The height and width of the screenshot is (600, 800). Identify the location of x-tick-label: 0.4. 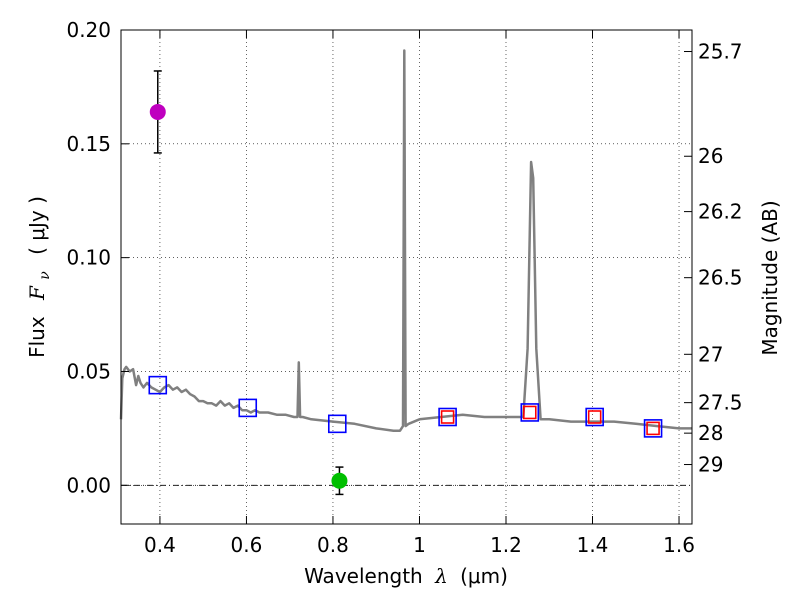
(160, 545).